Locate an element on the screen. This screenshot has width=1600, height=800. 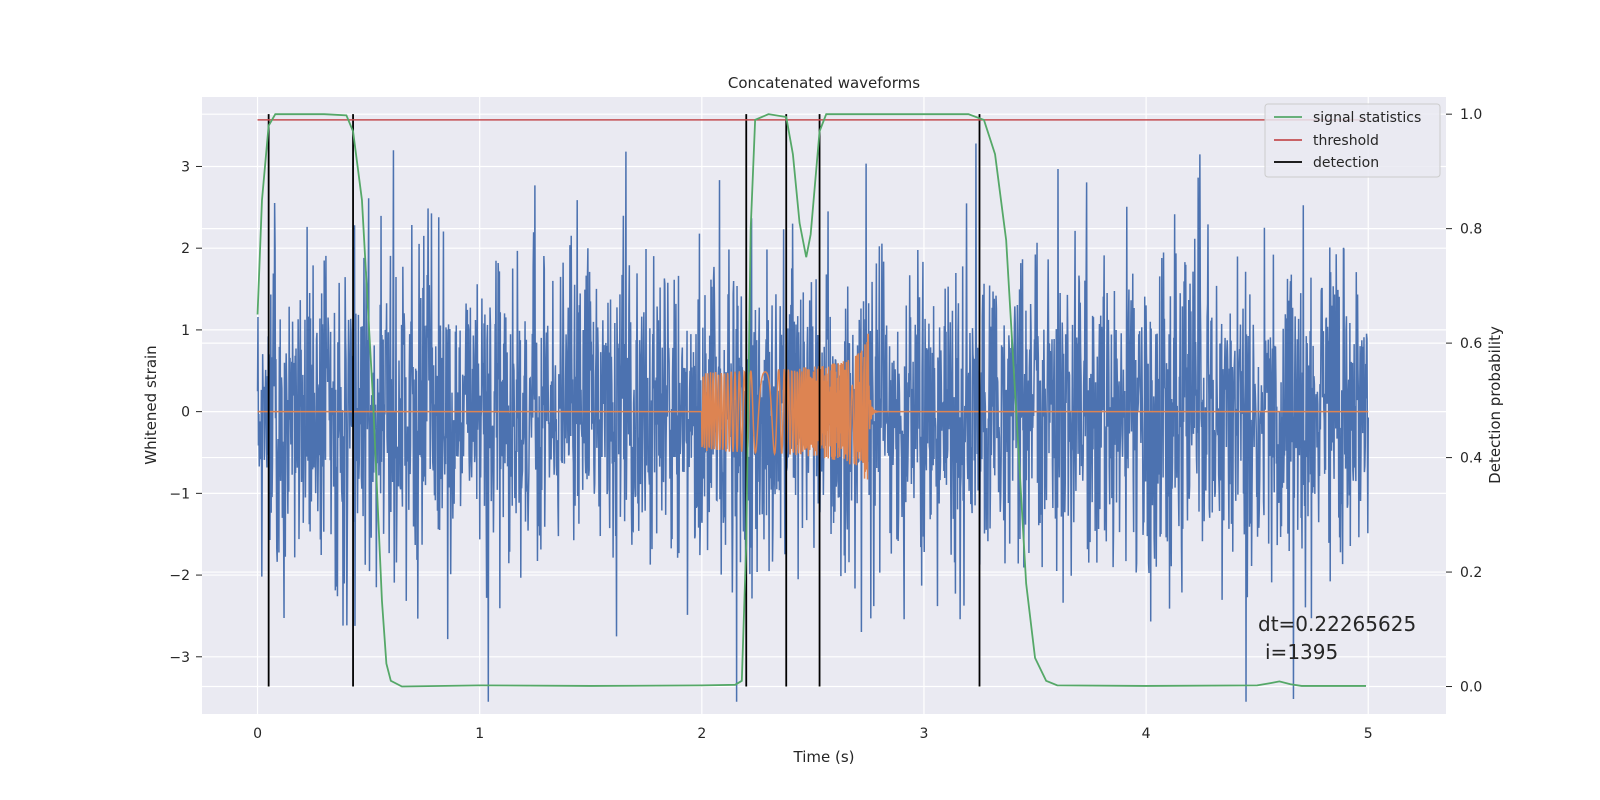
right-y-tick-label: 0.8 is located at coordinates (1471, 230).